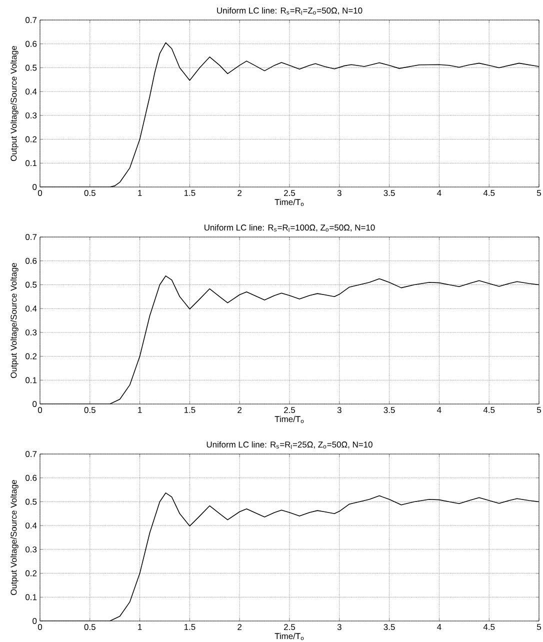  I want to click on chart-title: Uniform LC line: R$_{s}$=R$_{l}$=100Ω, Z$_{o}$=50Ω, N=10, so click(289, 228).